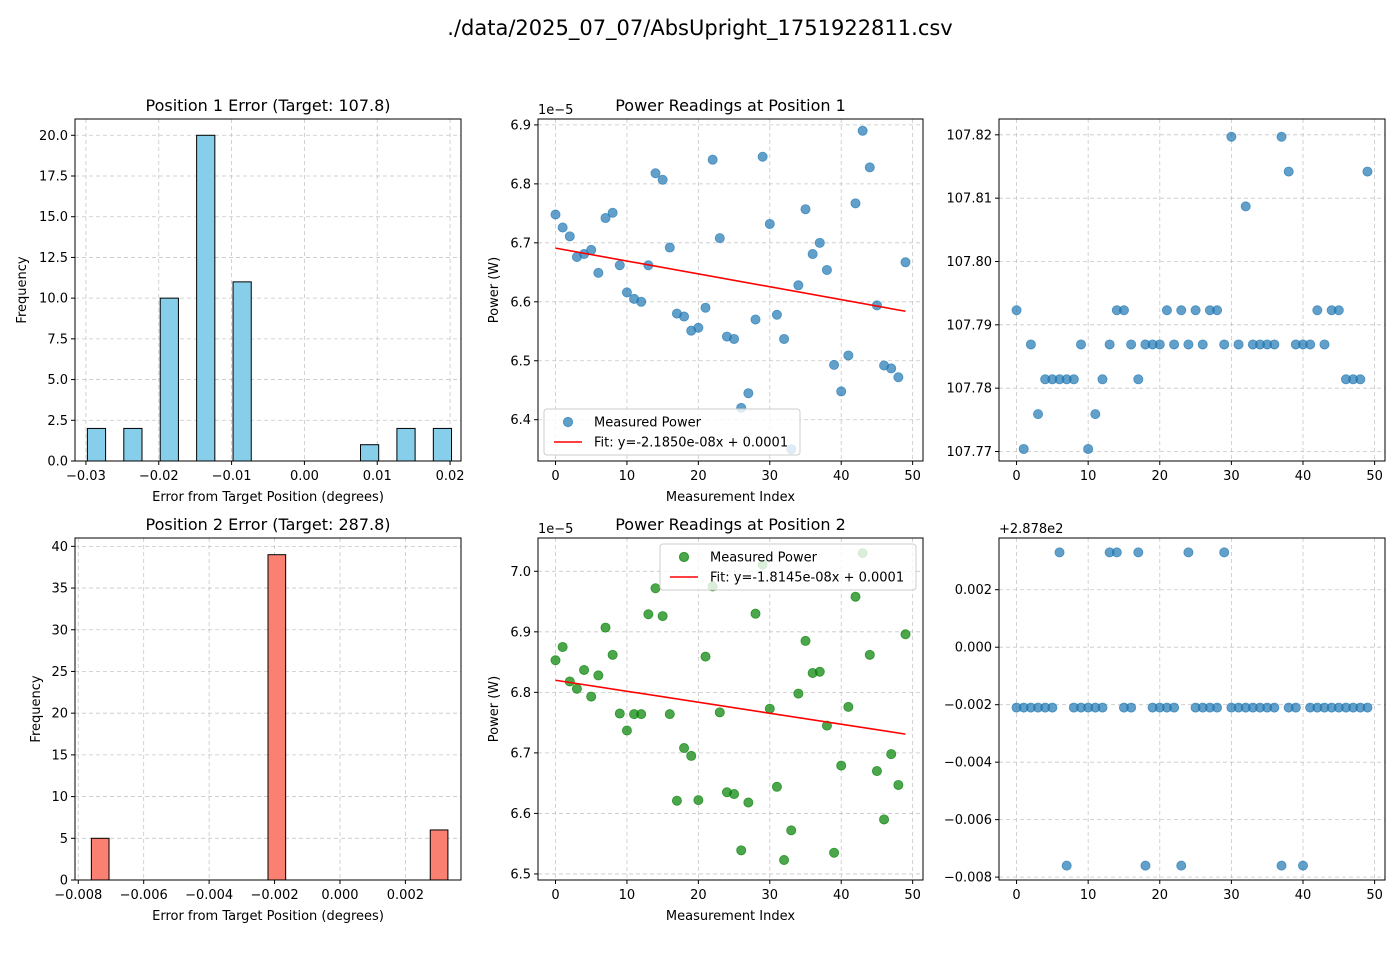 Image resolution: width=1400 pixels, height=965 pixels. I want to click on y-tick-label: 107.80, so click(970, 262).